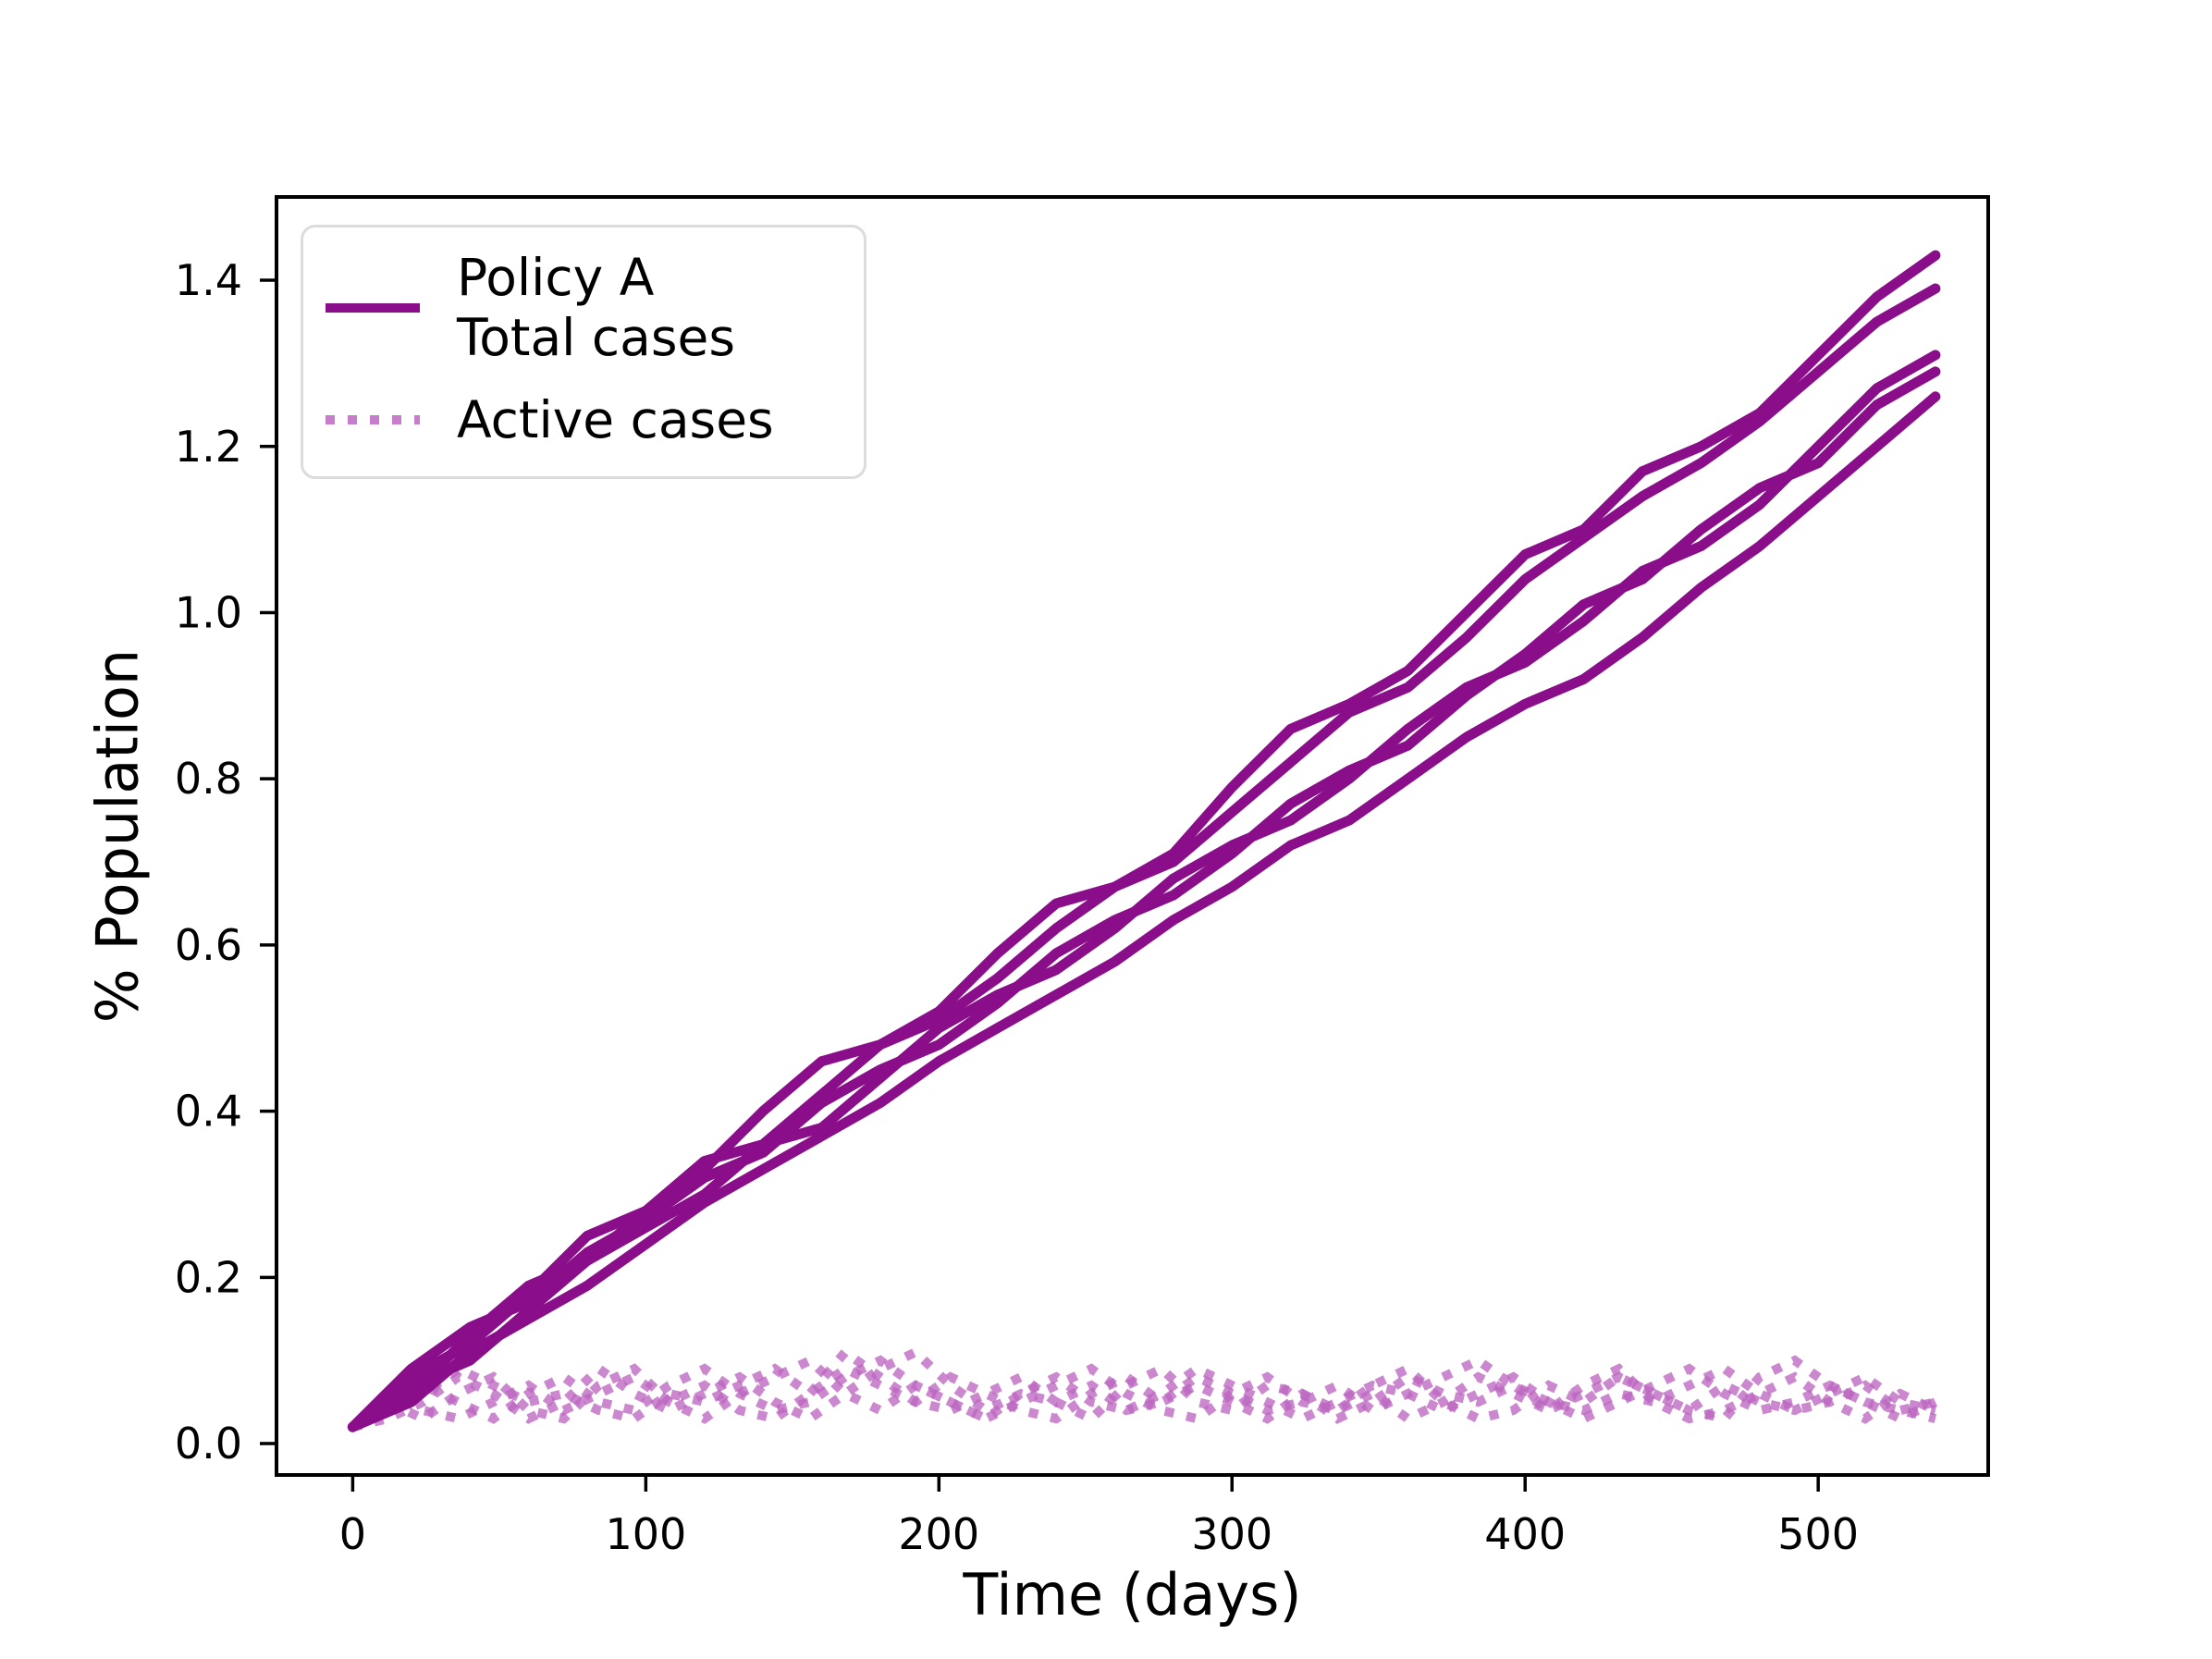 This screenshot has height=1659, width=2212. I want to click on legend-label-active-cases: Active cases, so click(616, 419).